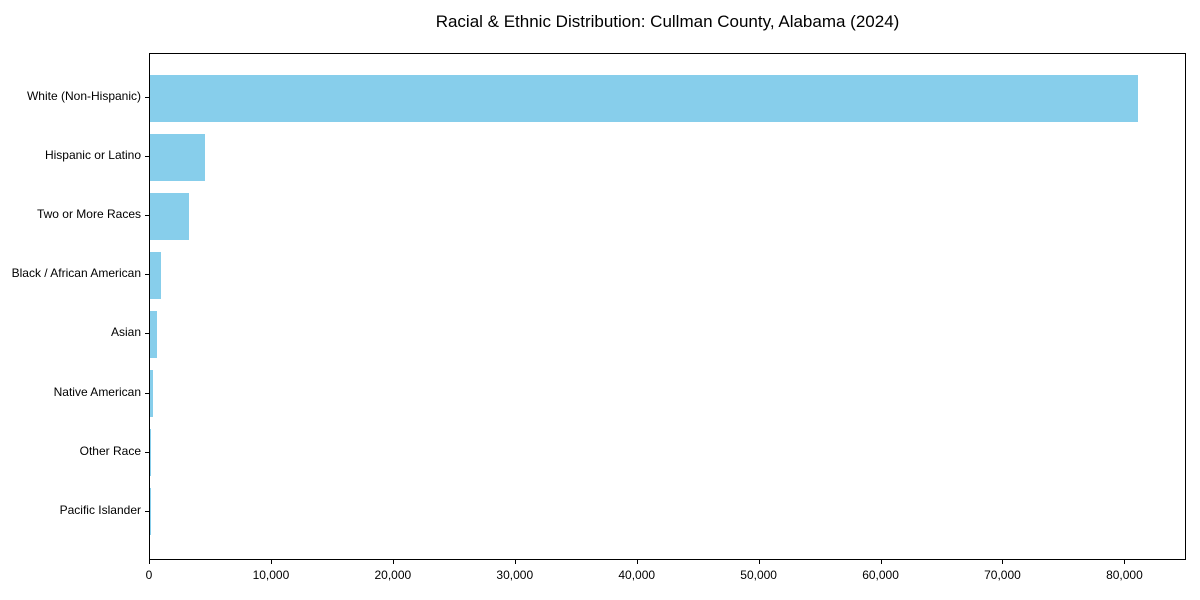  I want to click on x-tick-label: 20,000, so click(393, 575).